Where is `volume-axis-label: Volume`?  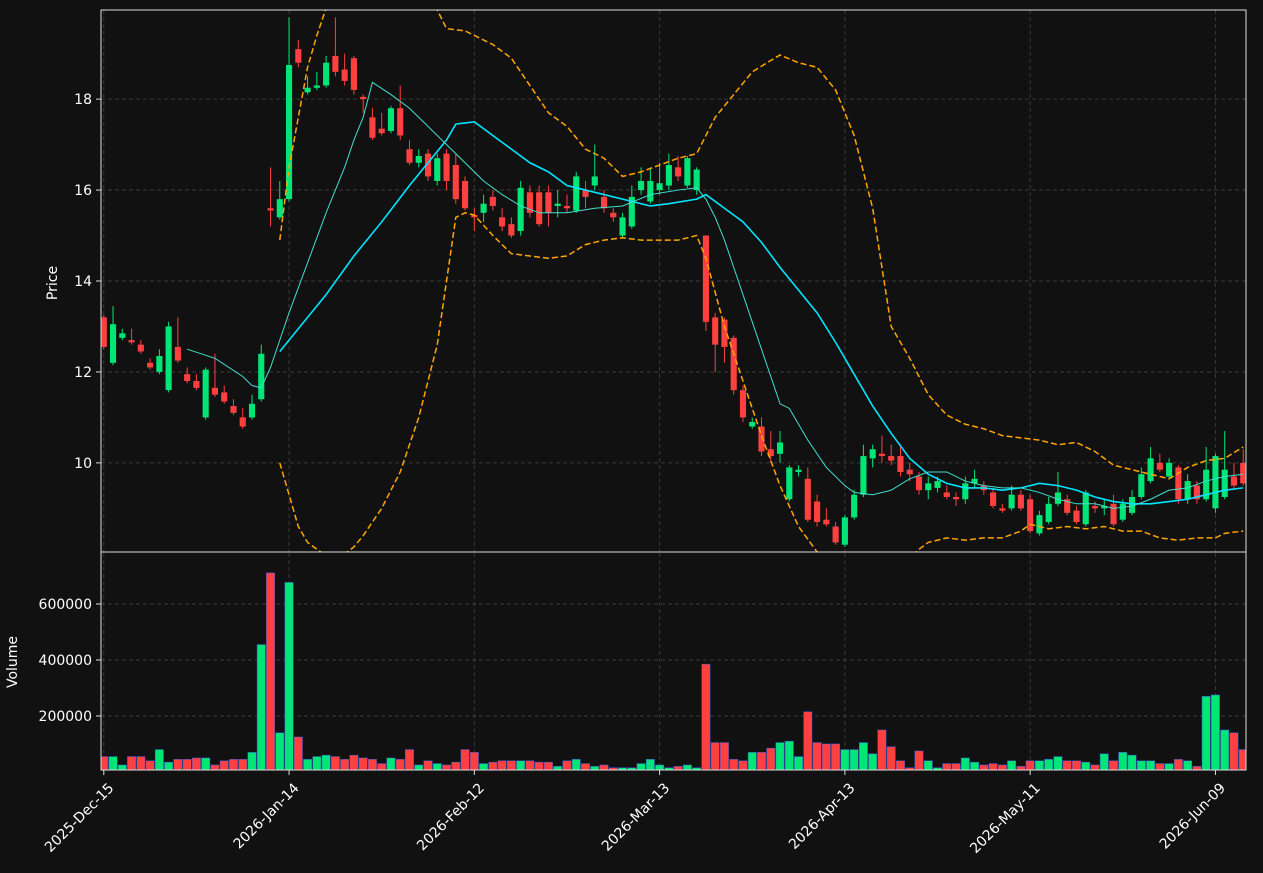
volume-axis-label: Volume is located at coordinates (13, 662).